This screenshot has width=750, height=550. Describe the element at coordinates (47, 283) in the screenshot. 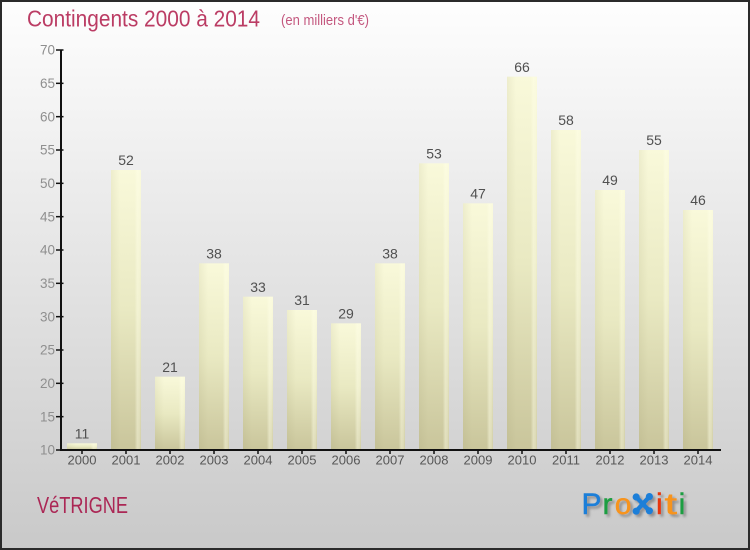

I see `svg-text: 35` at that location.